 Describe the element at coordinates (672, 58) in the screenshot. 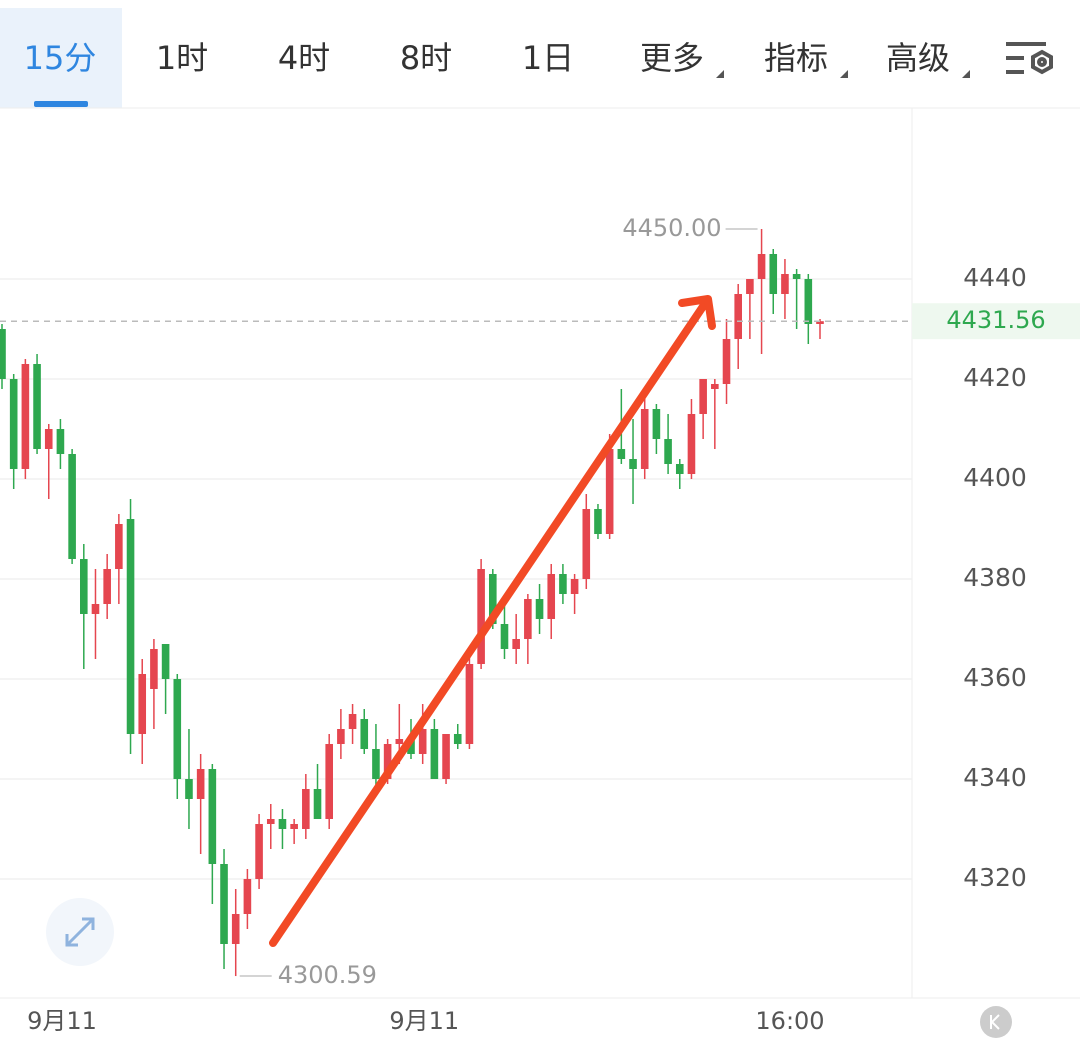

I see `tab: 更多` at that location.